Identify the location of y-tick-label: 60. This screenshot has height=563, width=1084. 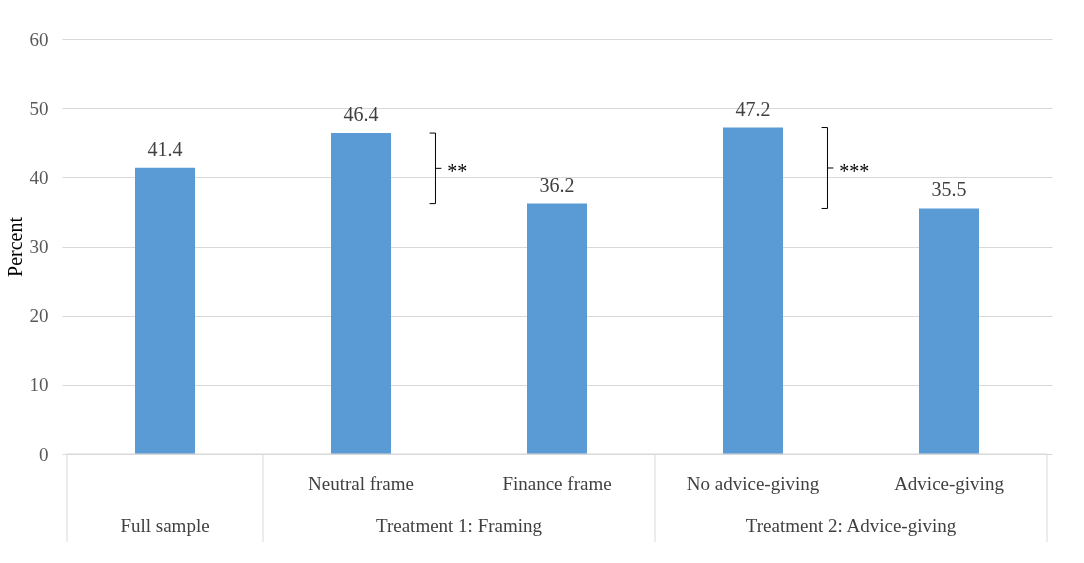
(39, 39).